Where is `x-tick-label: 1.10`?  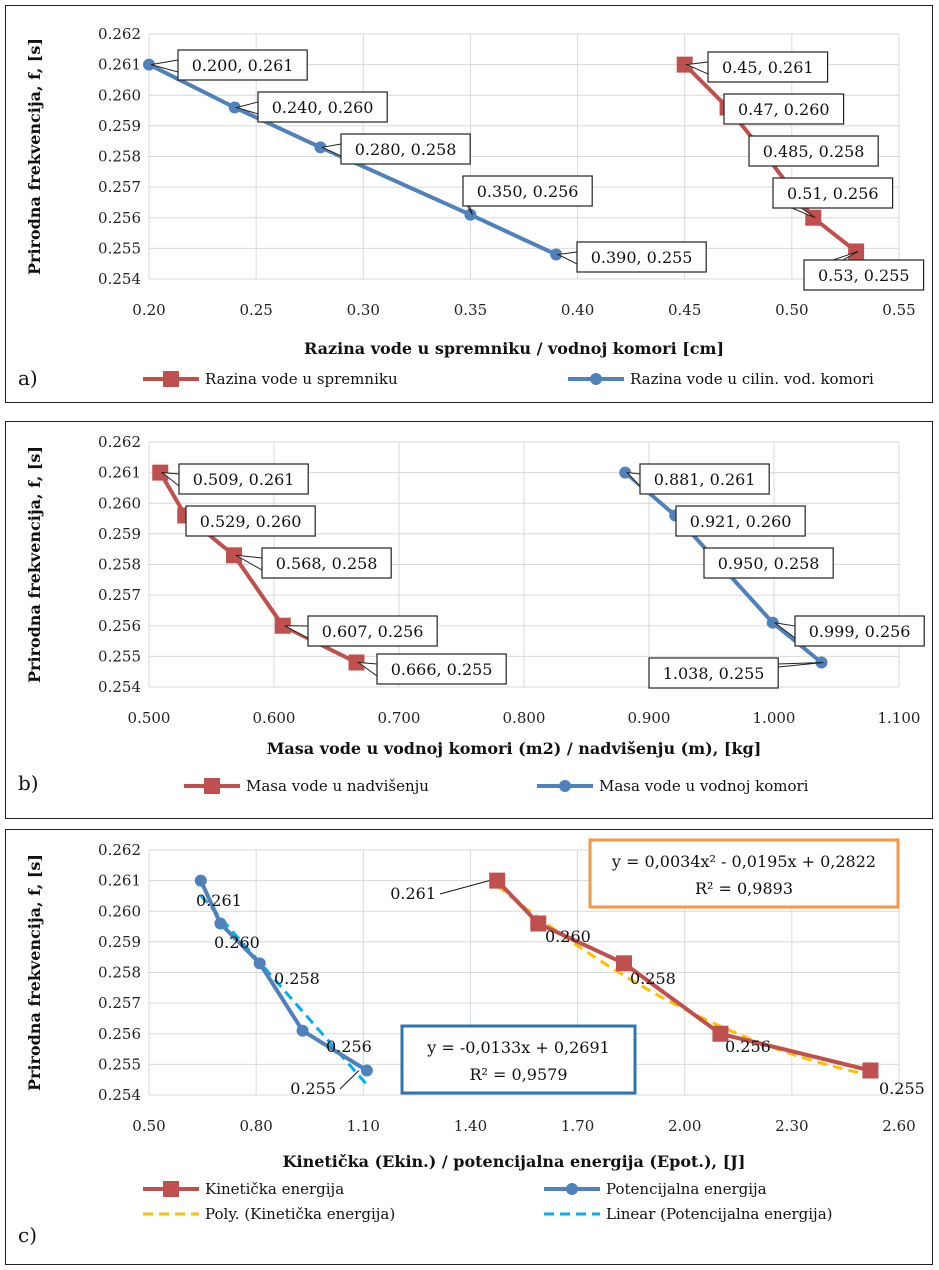
x-tick-label: 1.10 is located at coordinates (363, 1126).